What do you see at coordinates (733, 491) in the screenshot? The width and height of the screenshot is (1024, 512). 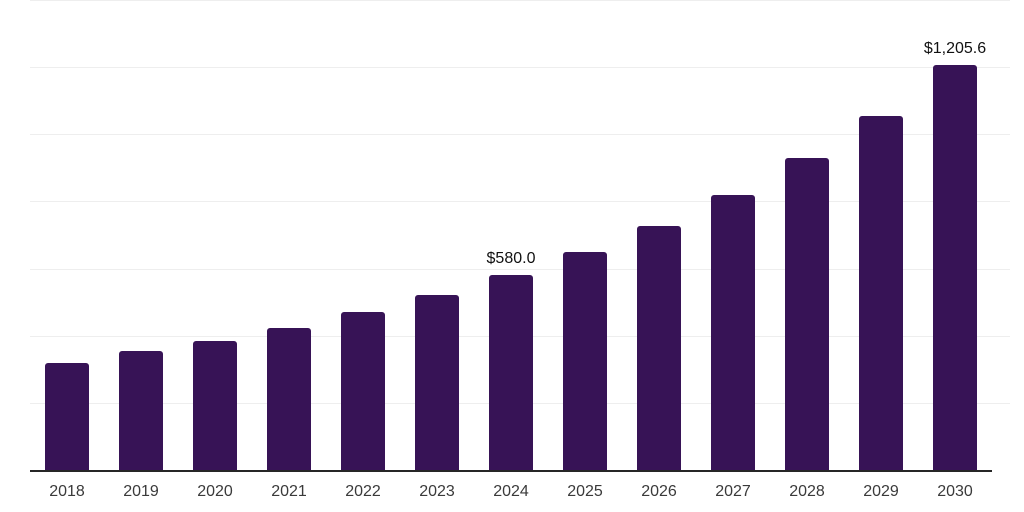 I see `x-tick-label: 2027` at bounding box center [733, 491].